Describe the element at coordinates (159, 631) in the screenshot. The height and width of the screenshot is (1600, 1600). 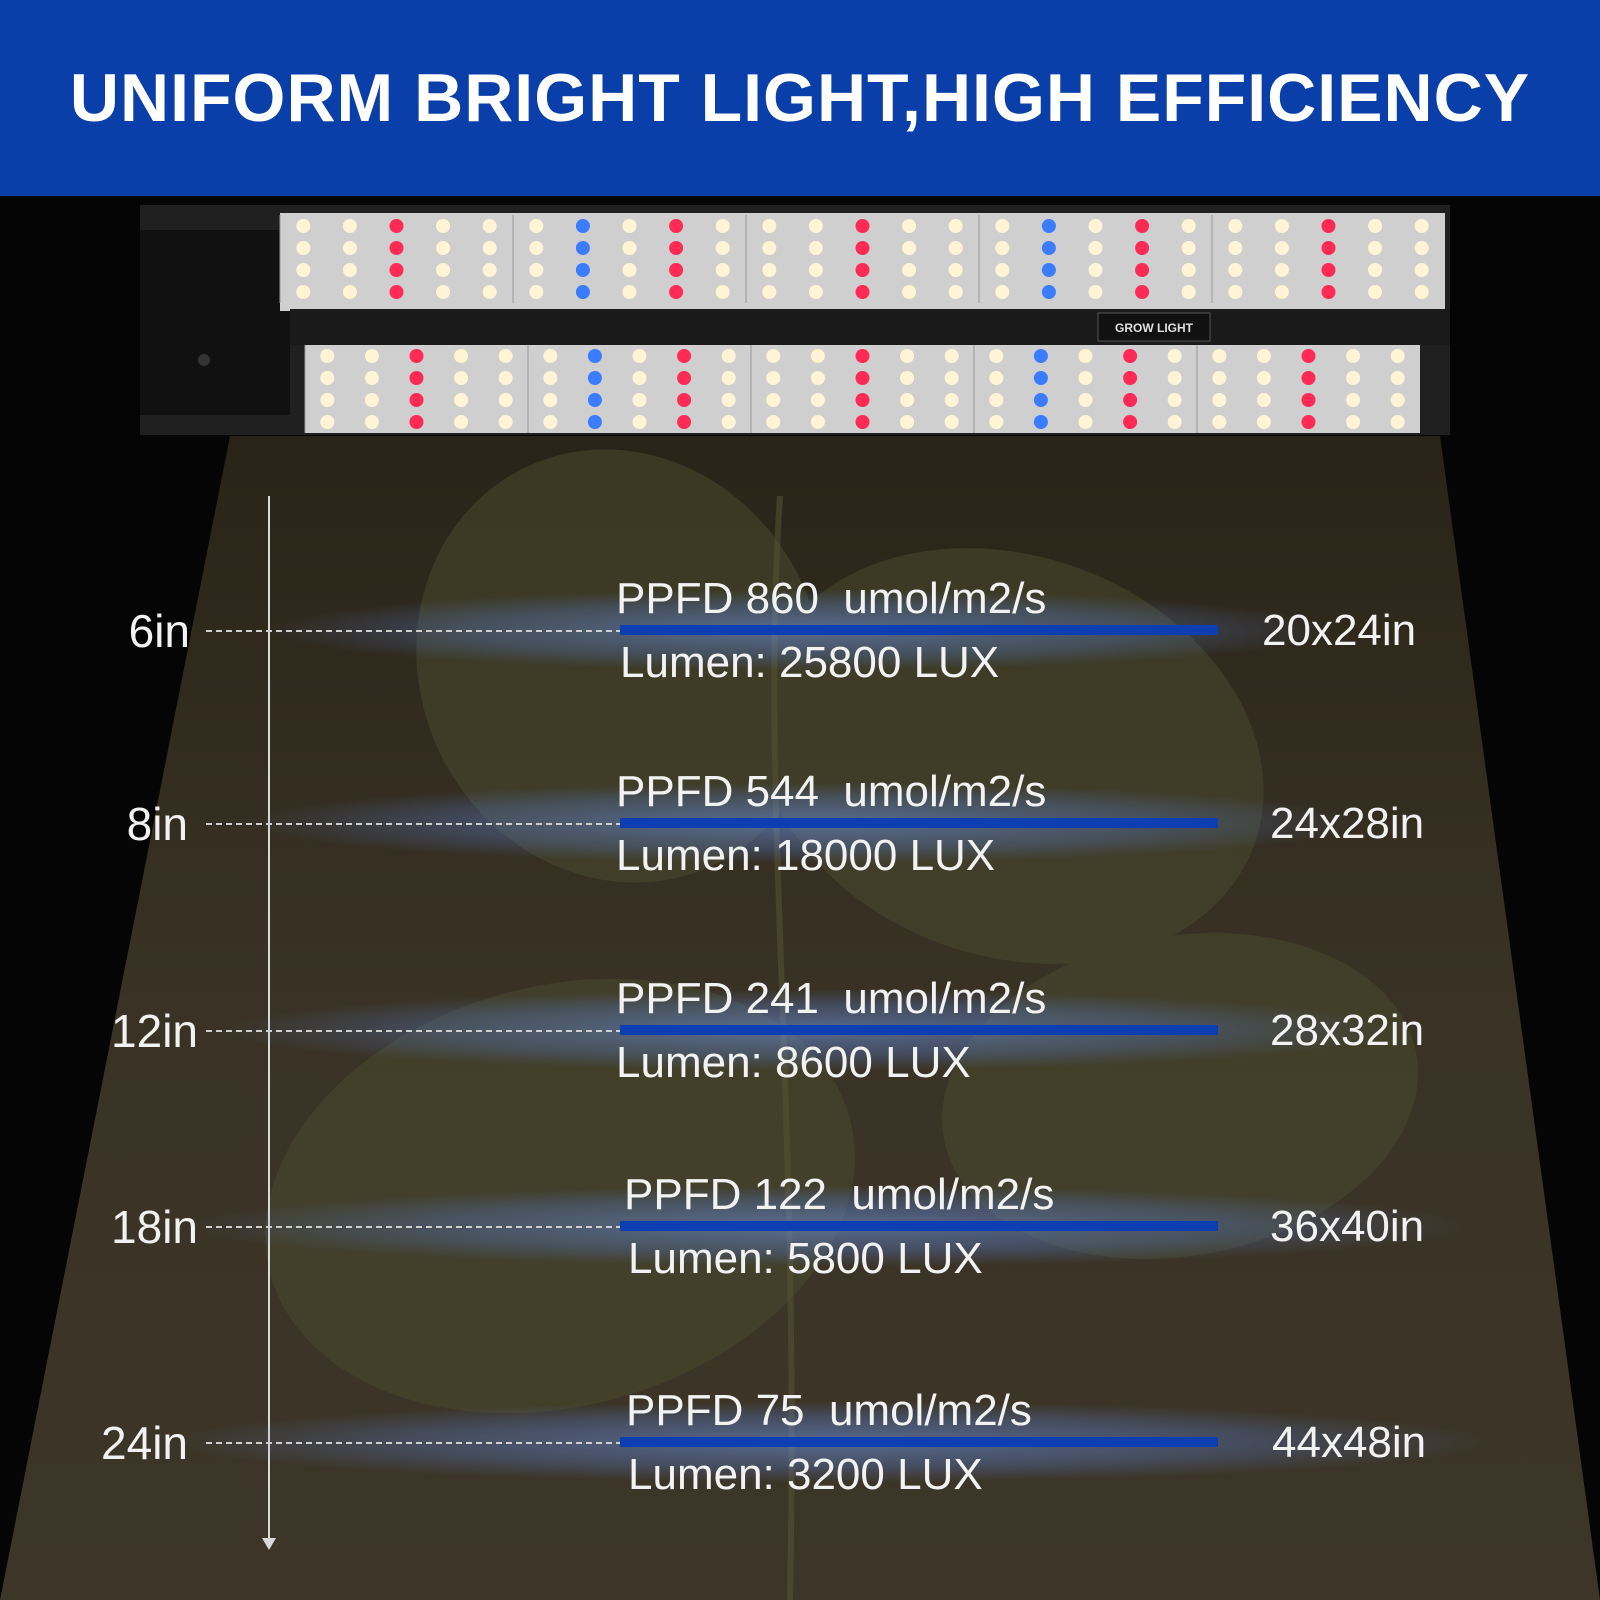
I see `height-label: 6in` at that location.